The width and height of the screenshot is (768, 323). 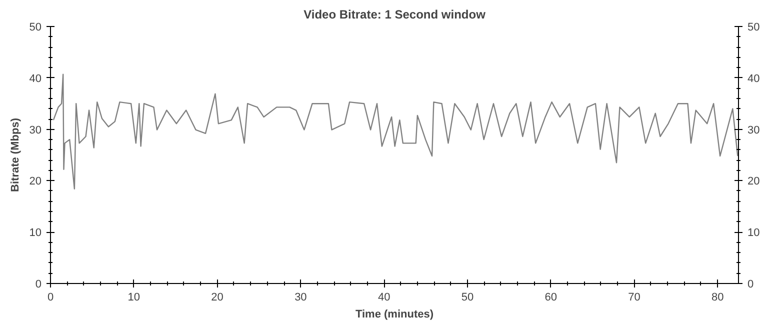 What do you see at coordinates (35, 182) in the screenshot?
I see `y-tick-label: 20` at bounding box center [35, 182].